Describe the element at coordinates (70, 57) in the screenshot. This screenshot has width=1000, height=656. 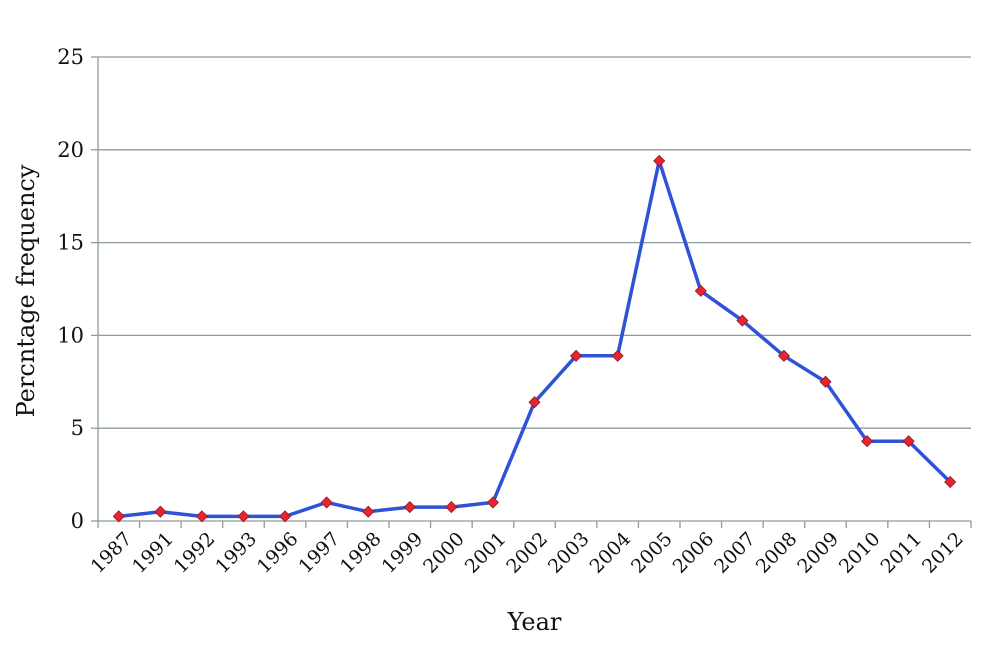
I see `y-tick-label: 25` at that location.